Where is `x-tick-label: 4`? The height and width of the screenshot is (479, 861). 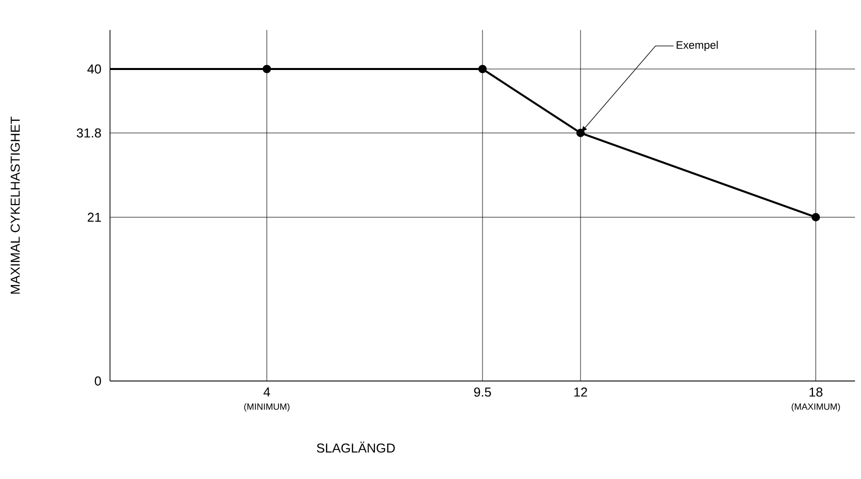
x-tick-label: 4 is located at coordinates (267, 392).